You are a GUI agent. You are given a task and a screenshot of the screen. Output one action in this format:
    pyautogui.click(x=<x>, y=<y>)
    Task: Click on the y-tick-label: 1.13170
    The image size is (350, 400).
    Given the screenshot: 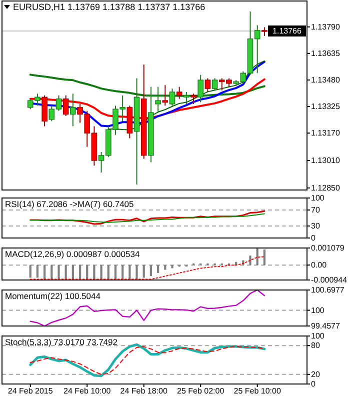 What is the action you would take?
    pyautogui.click(x=325, y=133)
    